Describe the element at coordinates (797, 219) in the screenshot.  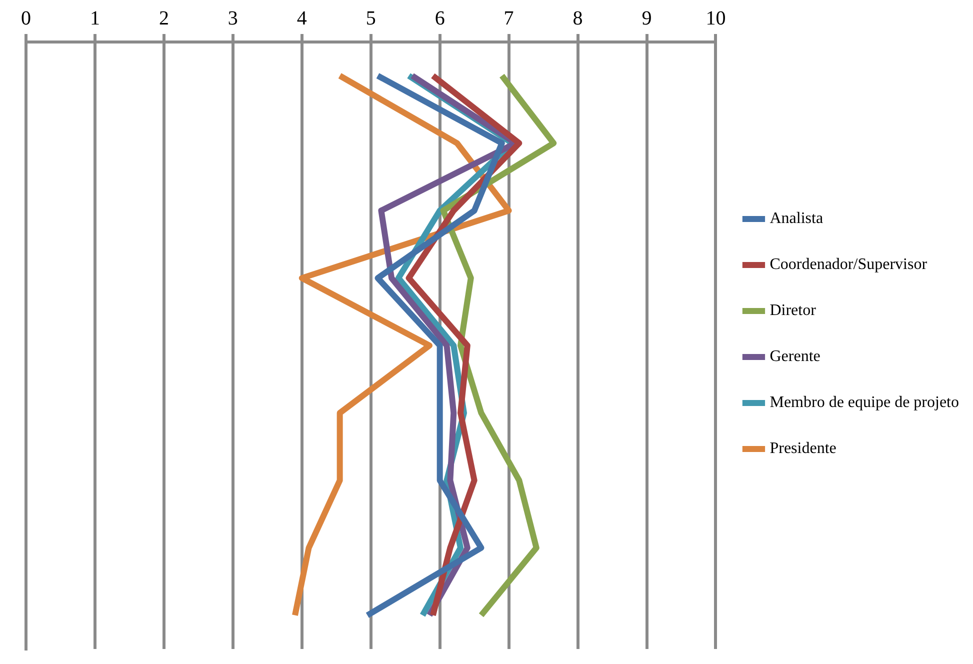
I see `legend-label: Analista` at that location.